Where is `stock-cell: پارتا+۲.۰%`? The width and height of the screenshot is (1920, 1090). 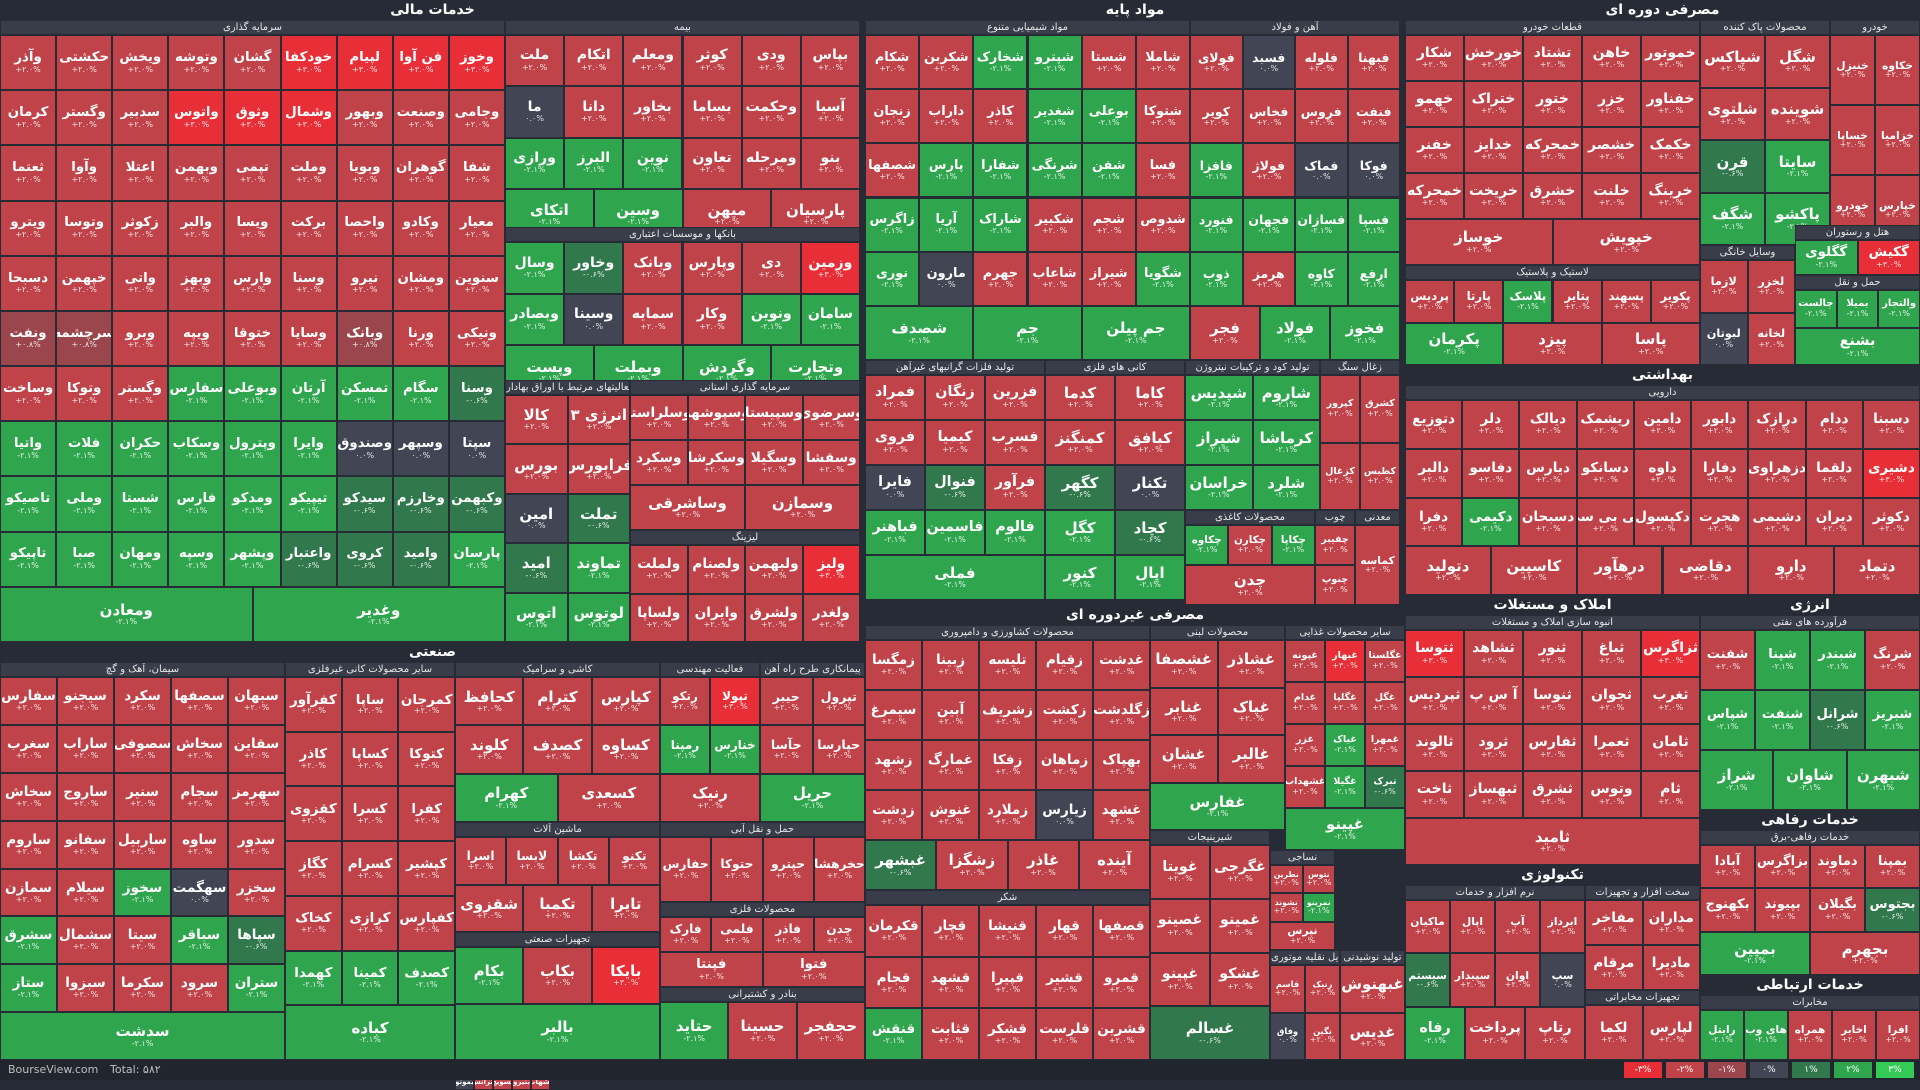 stock-cell: پارتا+۲.۰% is located at coordinates (1478, 301).